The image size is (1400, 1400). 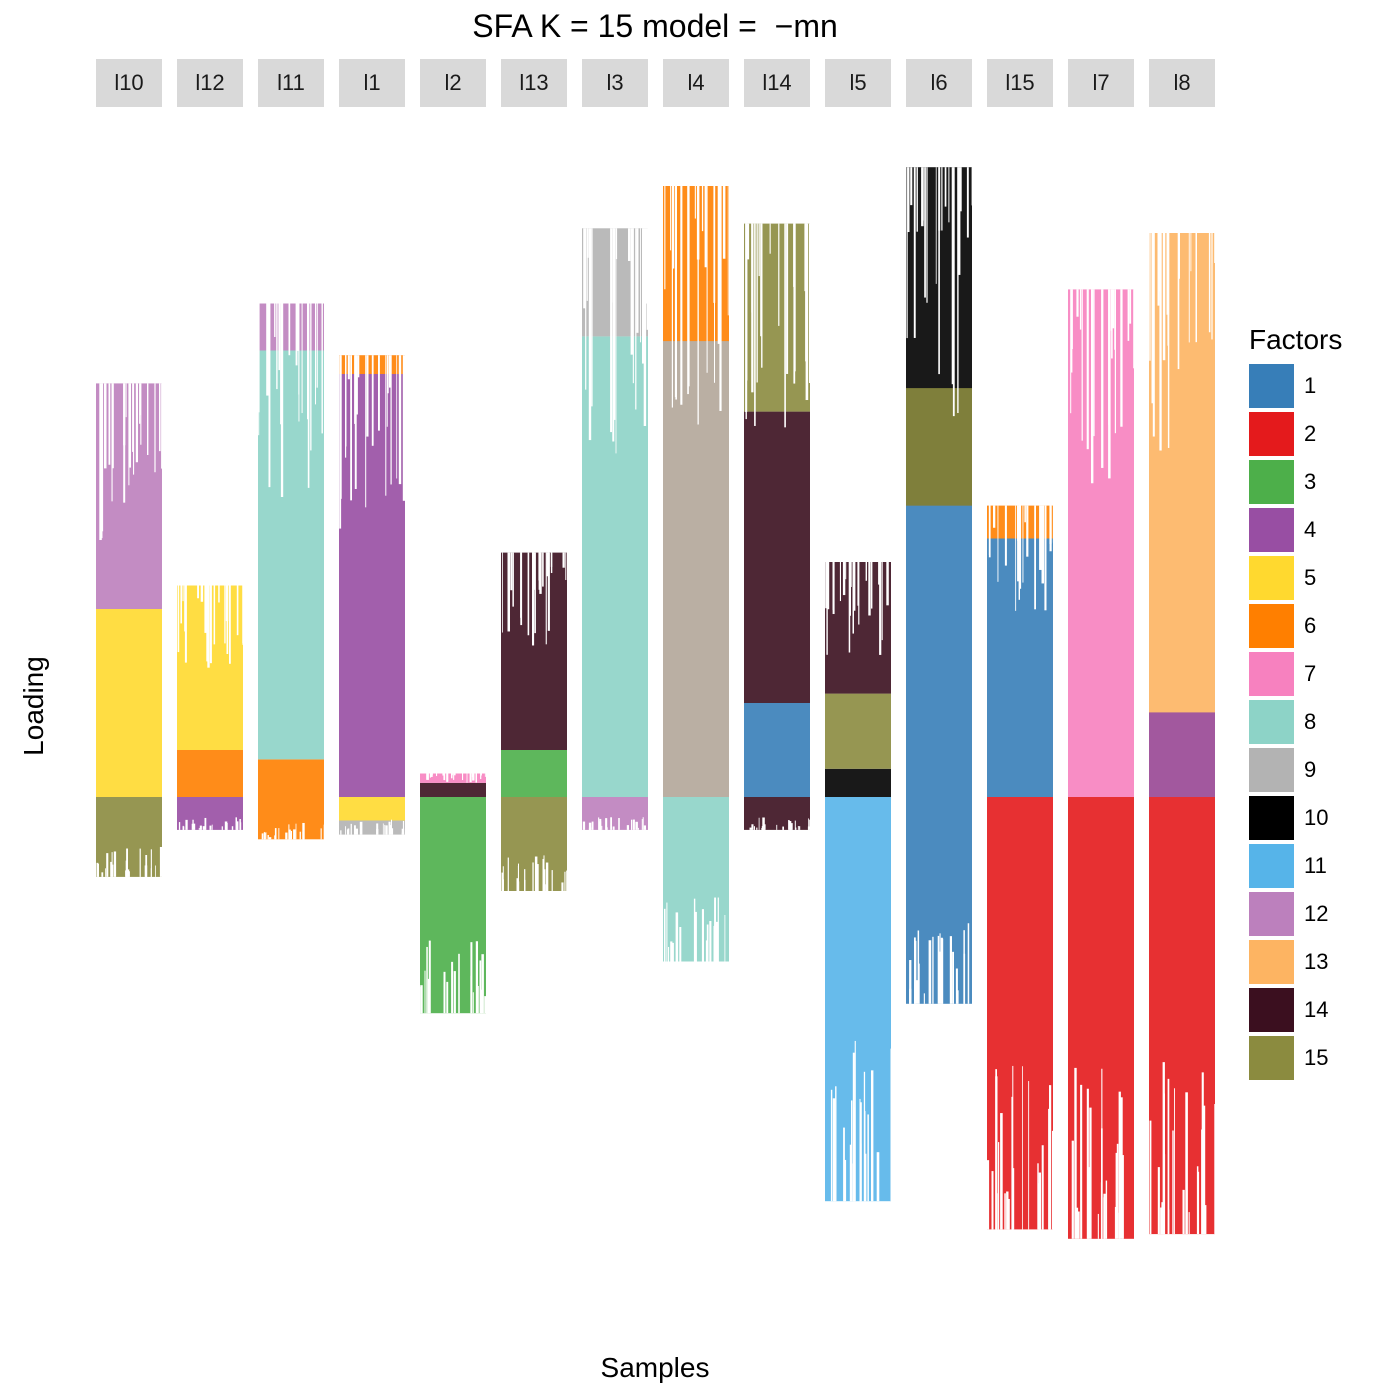 What do you see at coordinates (696, 574) in the screenshot?
I see `panel-l4` at bounding box center [696, 574].